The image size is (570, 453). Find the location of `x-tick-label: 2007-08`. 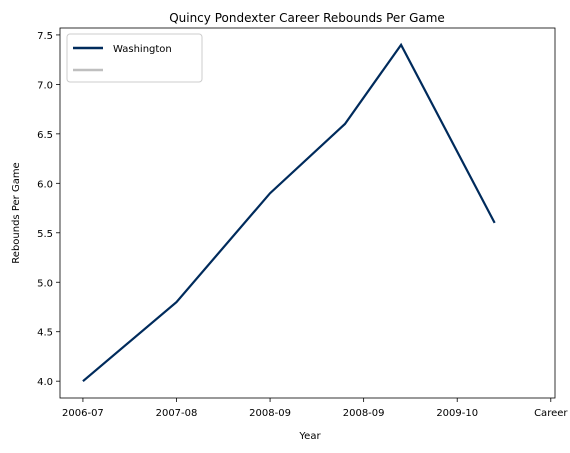

x-tick-label: 2007-08 is located at coordinates (177, 413).